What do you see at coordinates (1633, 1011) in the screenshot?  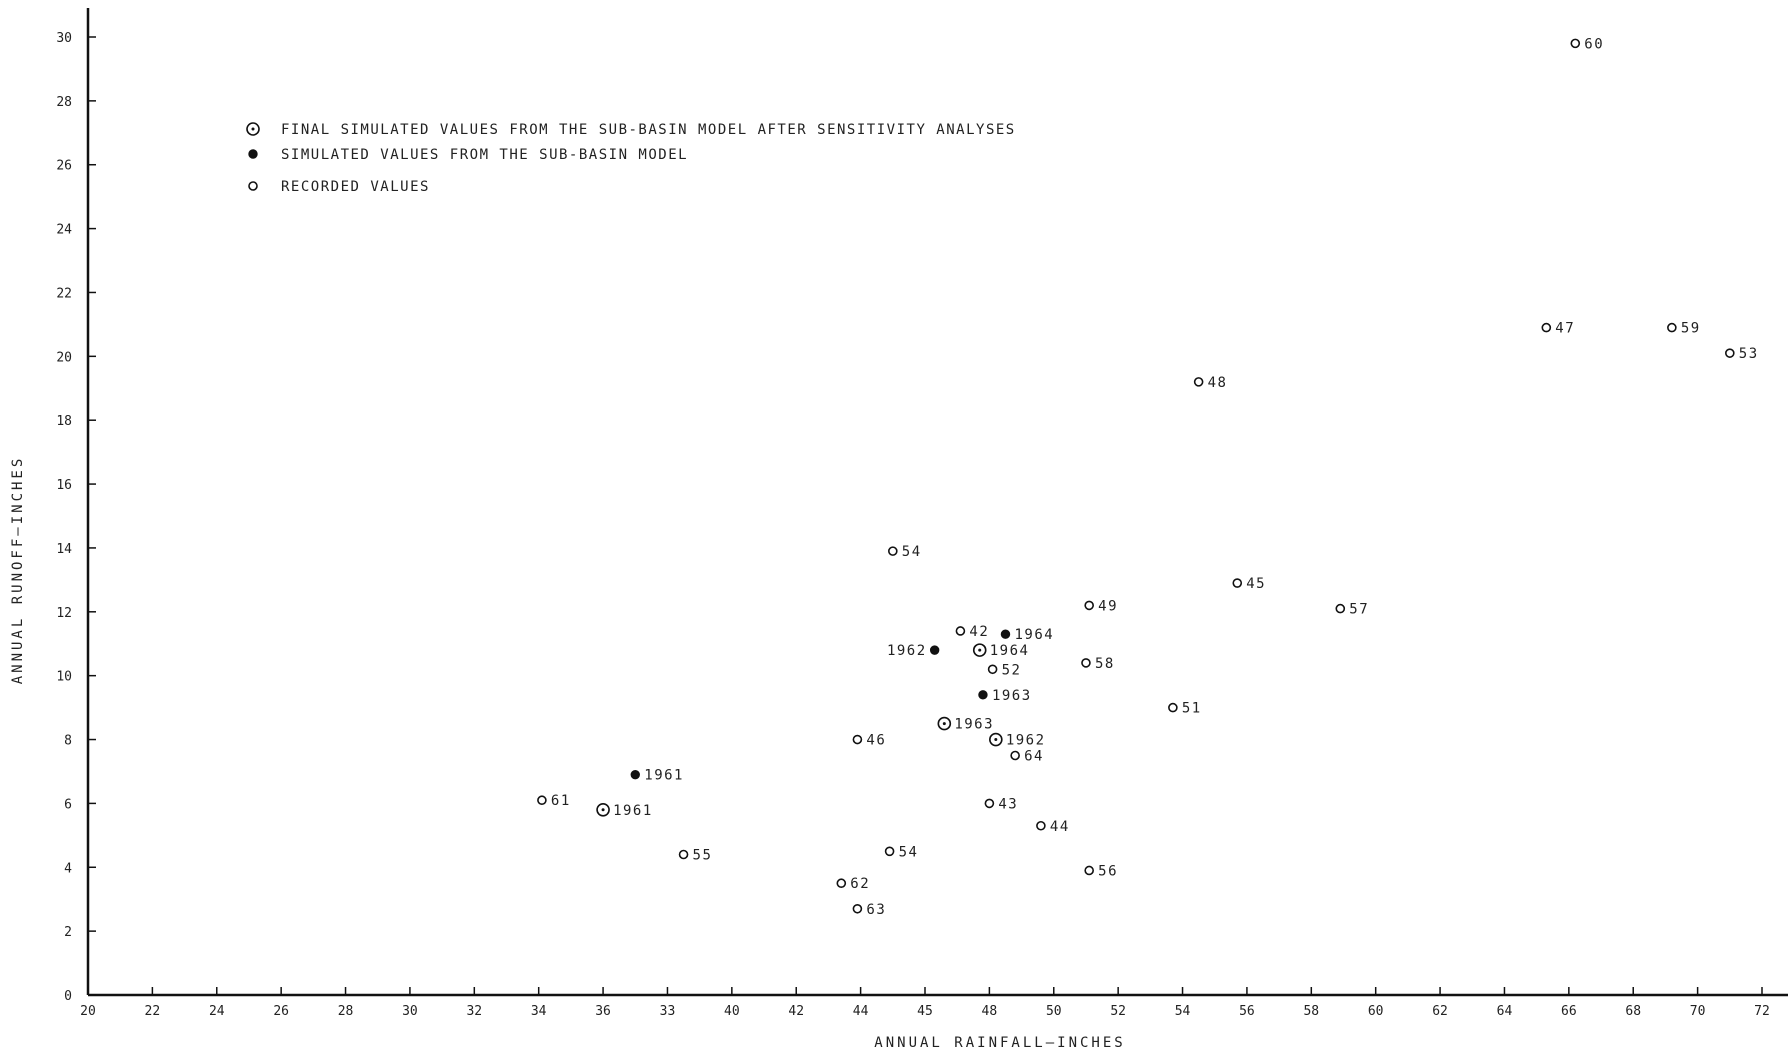 I see `x-tick-label: 68` at bounding box center [1633, 1011].